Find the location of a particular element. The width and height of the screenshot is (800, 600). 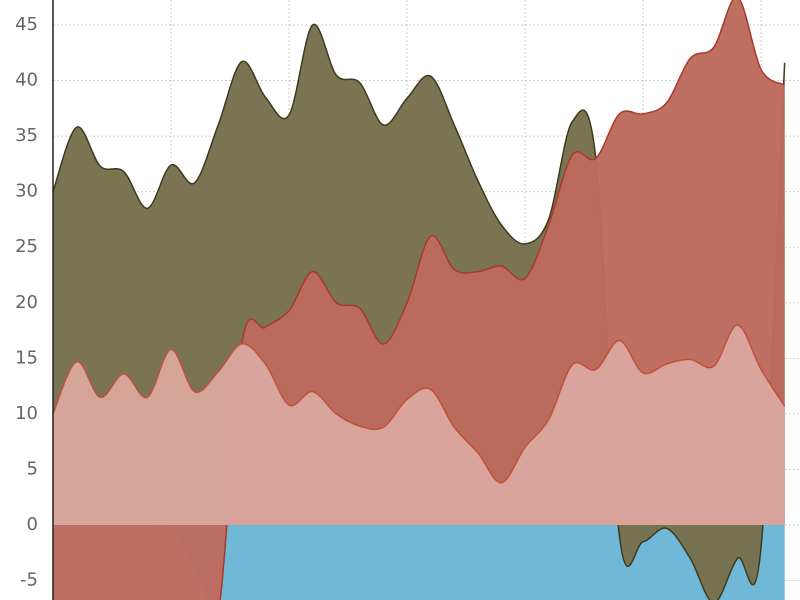

area is located at coordinates (419, 560).